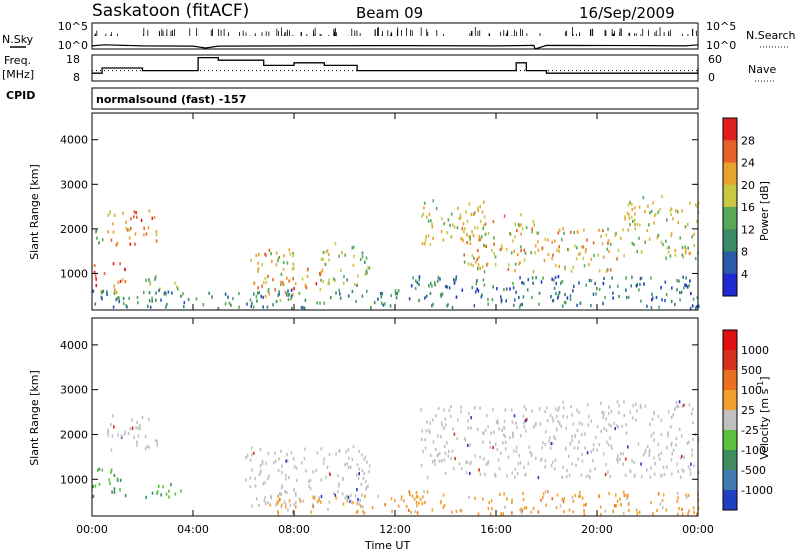  I want to click on colorbar-segment, so click(730, 400).